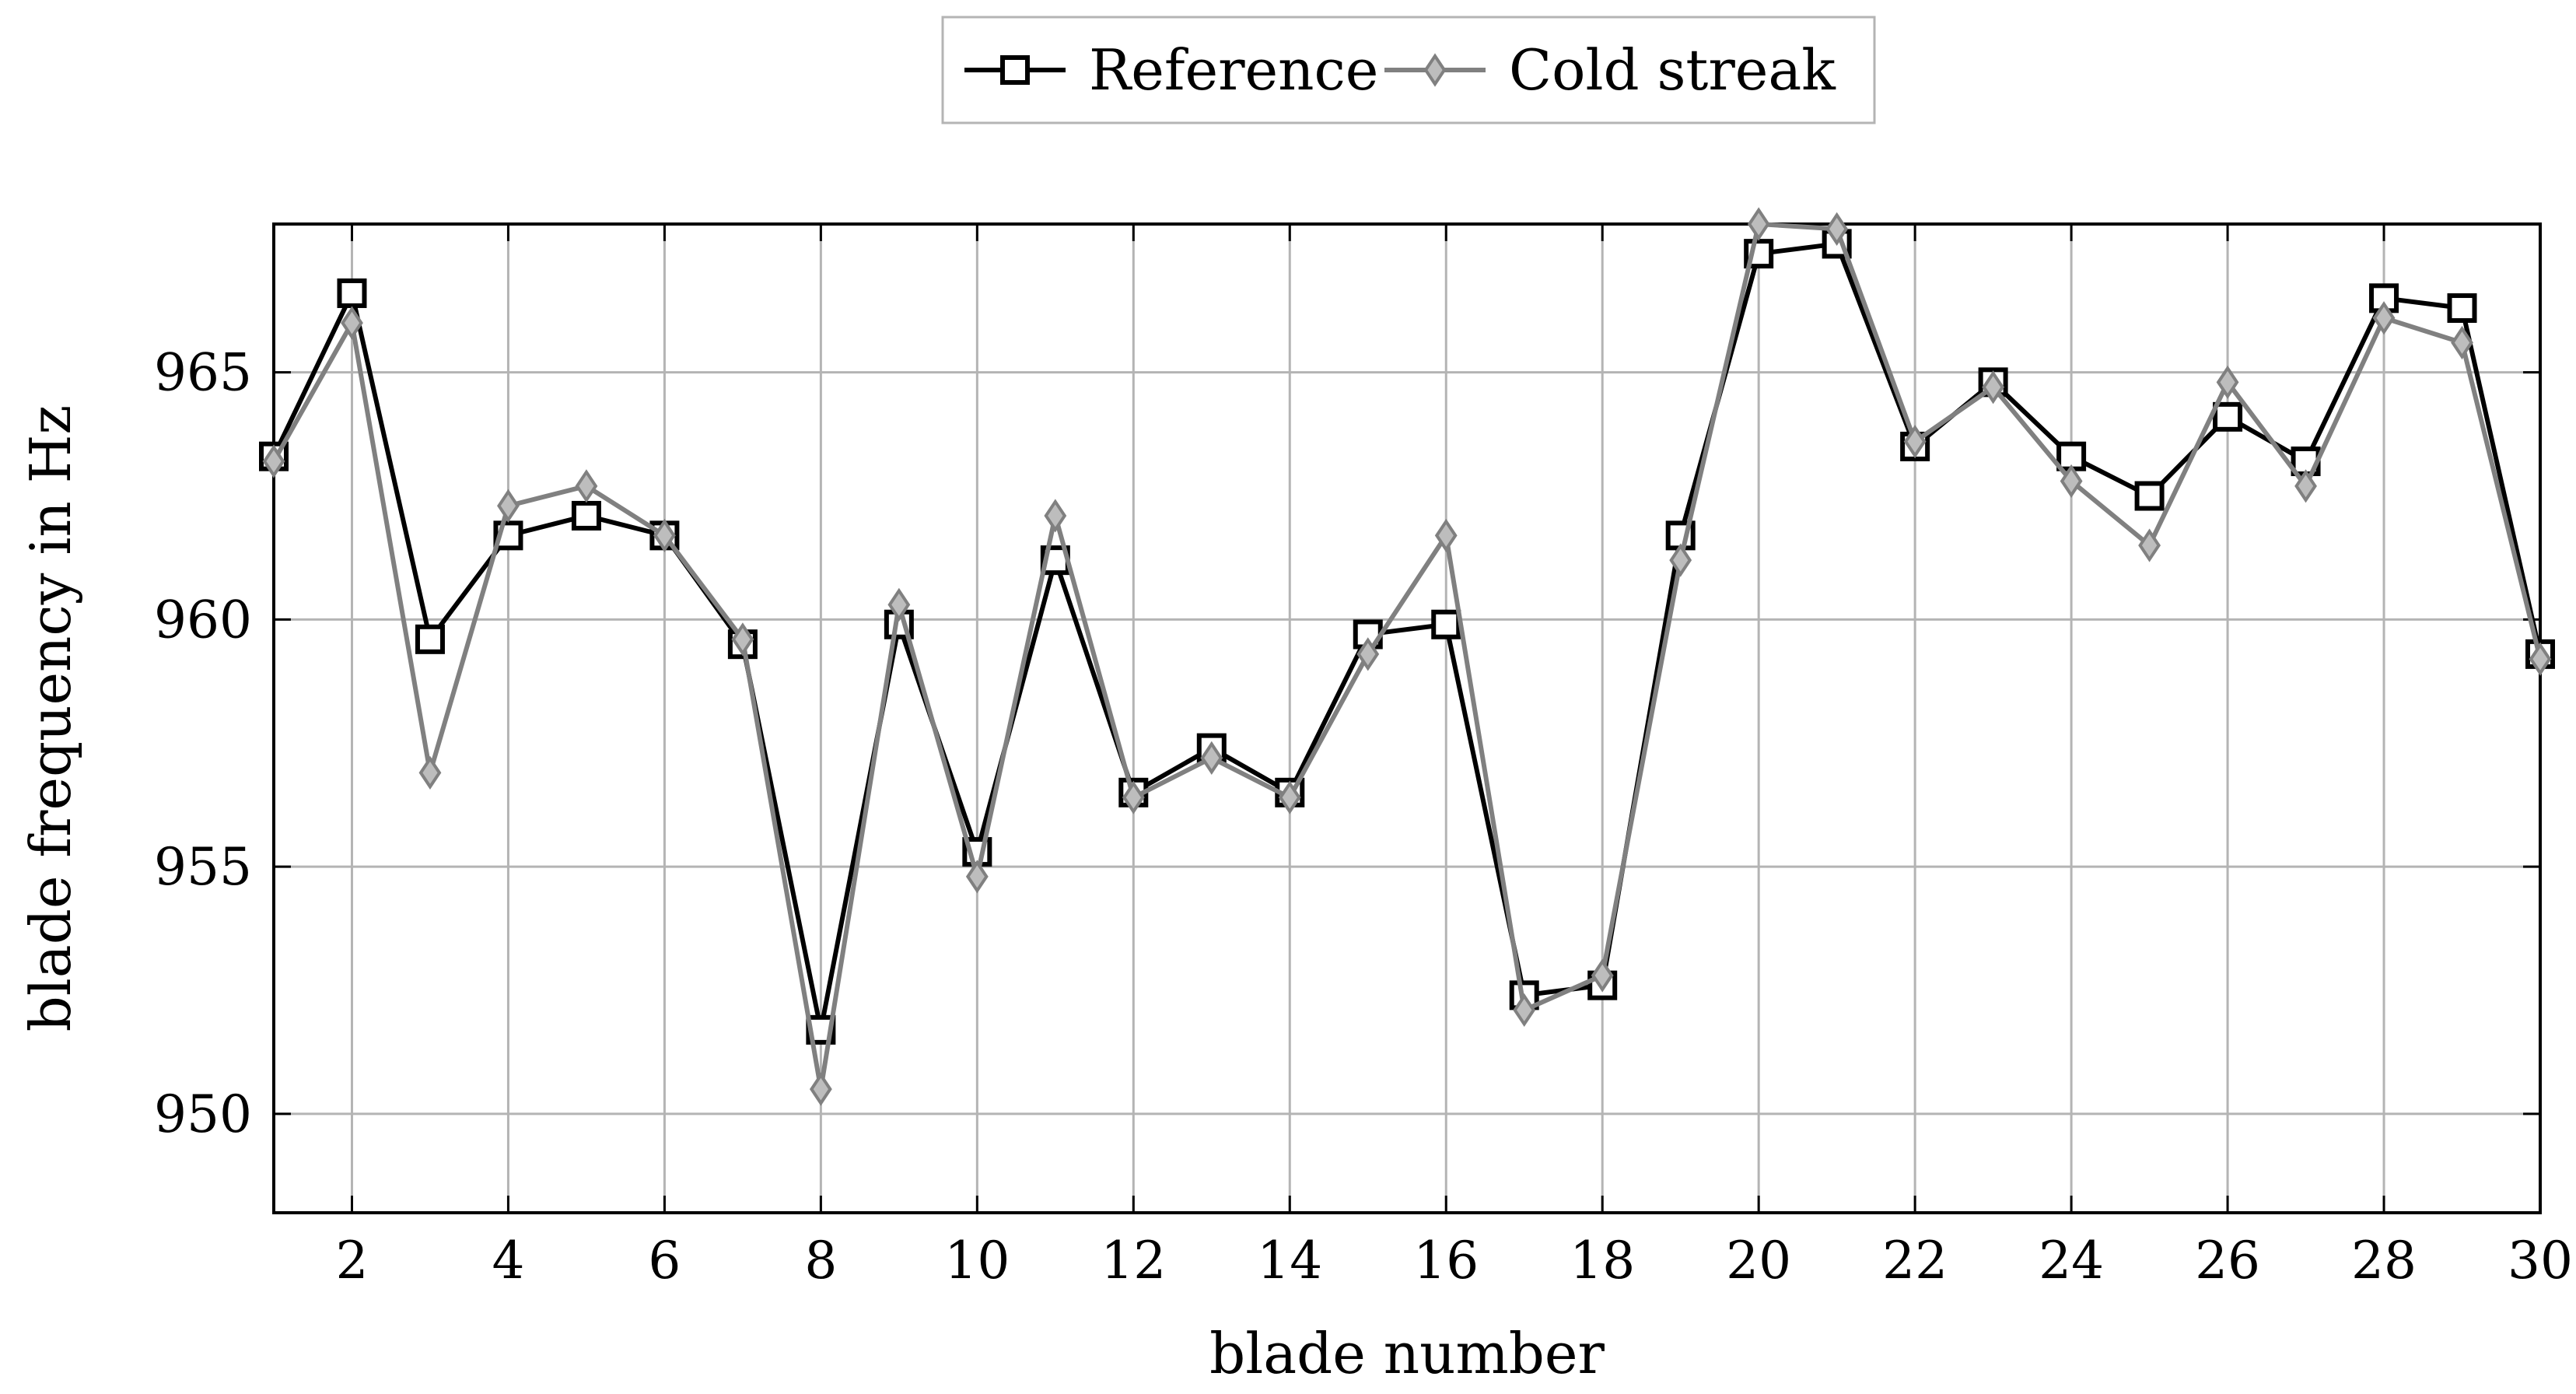 The image size is (2576, 1394). Describe the element at coordinates (2072, 1261) in the screenshot. I see `x-tick-label: 24` at that location.